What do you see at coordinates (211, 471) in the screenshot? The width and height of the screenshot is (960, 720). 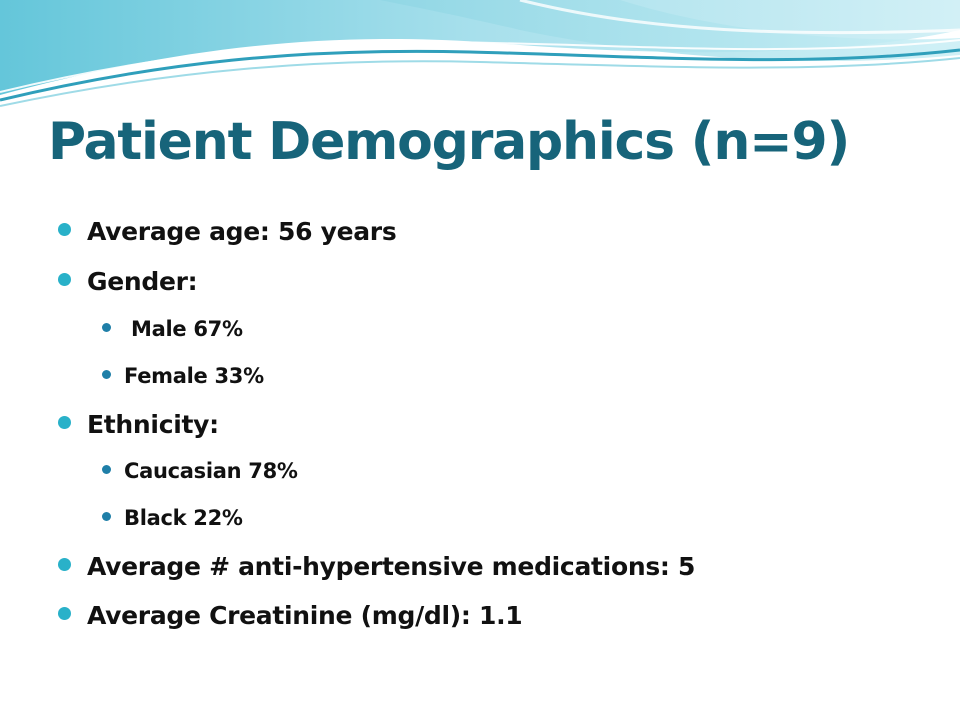 I see `bullet-text: Caucasian 78%` at bounding box center [211, 471].